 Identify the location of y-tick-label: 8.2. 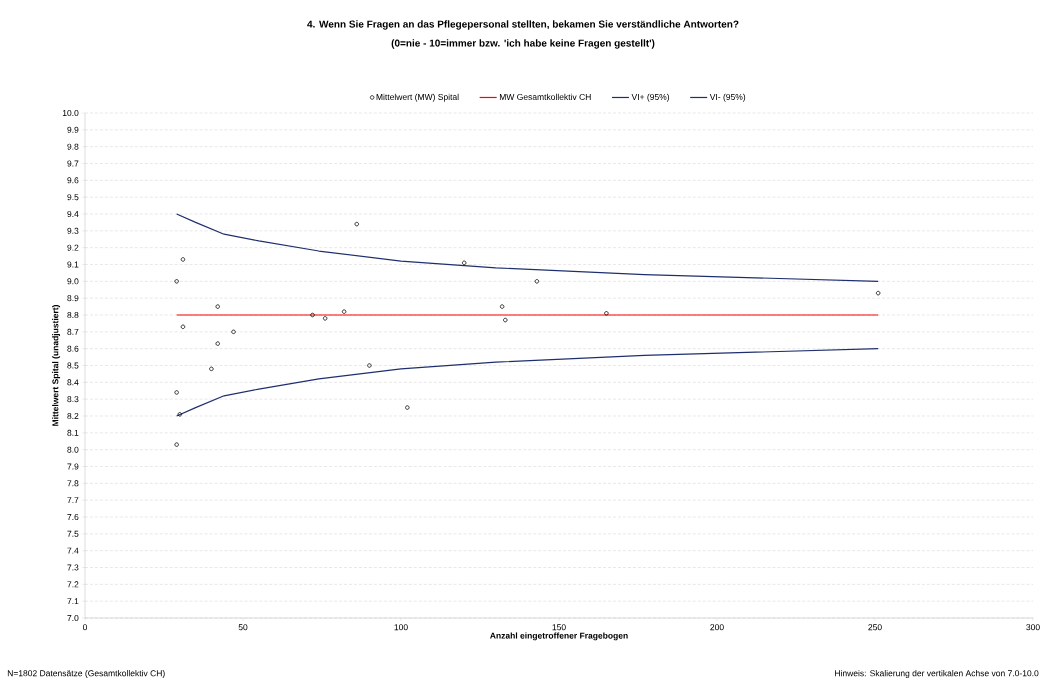
(73, 415).